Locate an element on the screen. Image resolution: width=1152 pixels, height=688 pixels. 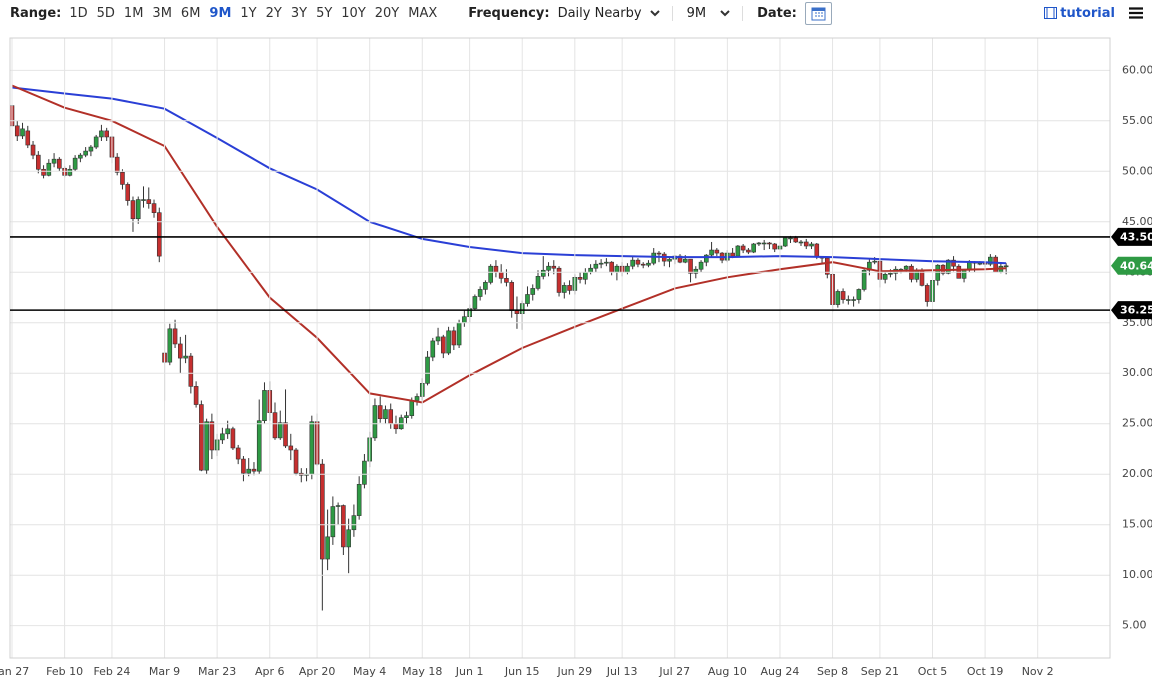
y-tick-label: 15.00 is located at coordinates (1137, 524).